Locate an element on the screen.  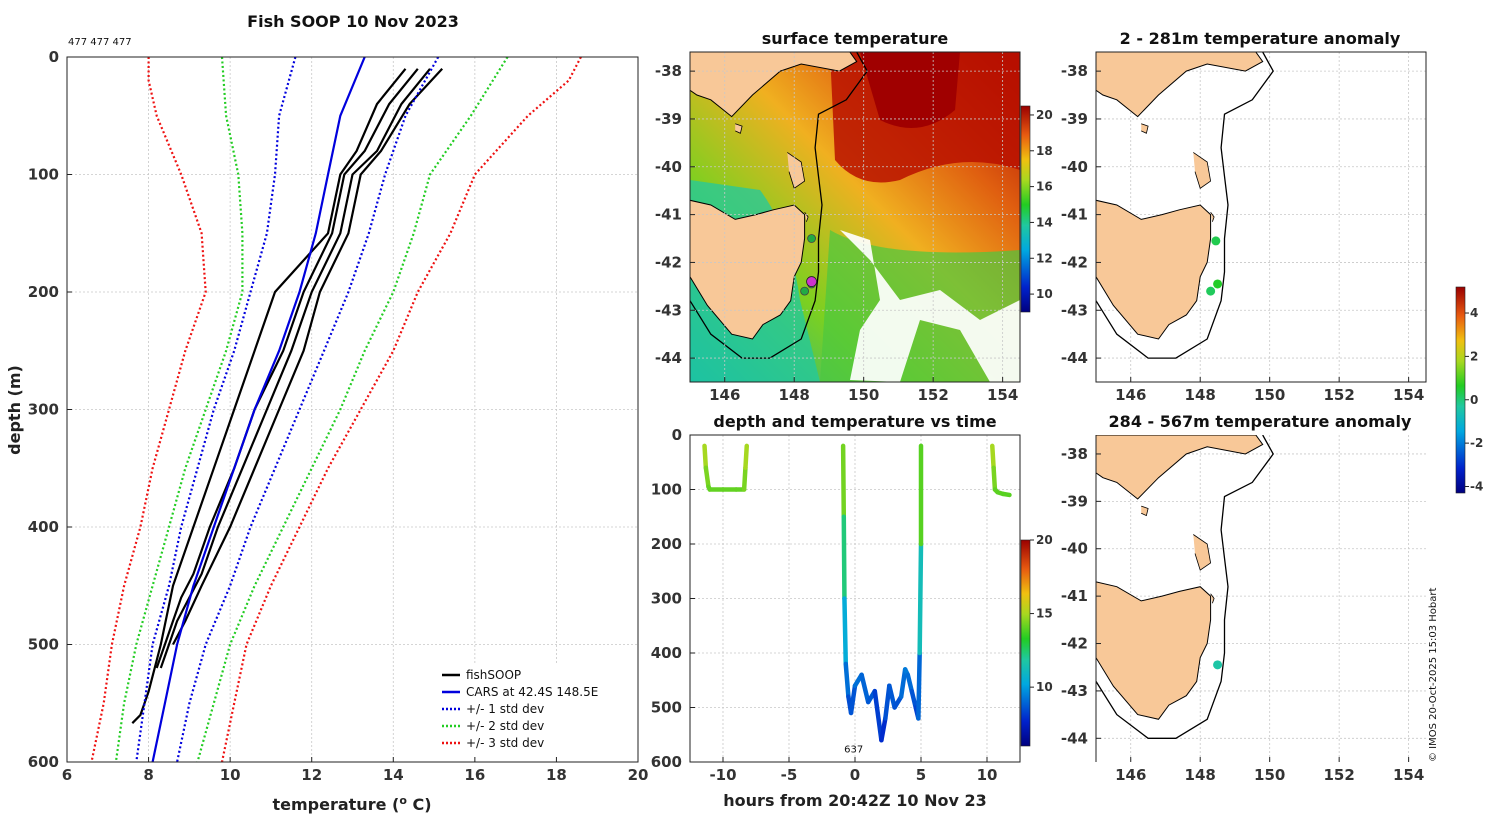
colorbar-tick-label: 15 is located at coordinates (1044, 614).